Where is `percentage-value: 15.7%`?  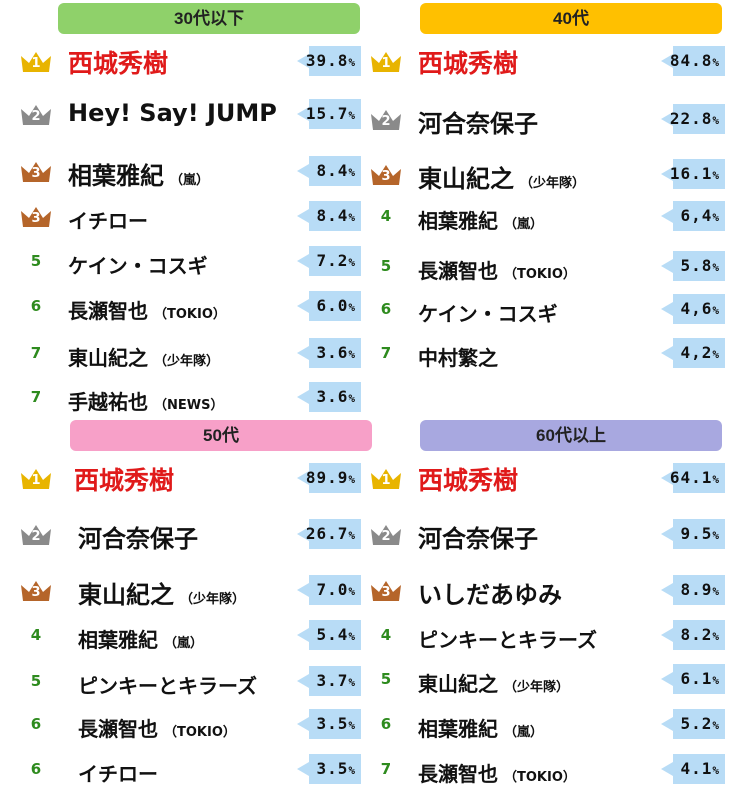 percentage-value: 15.7% is located at coordinates (330, 113).